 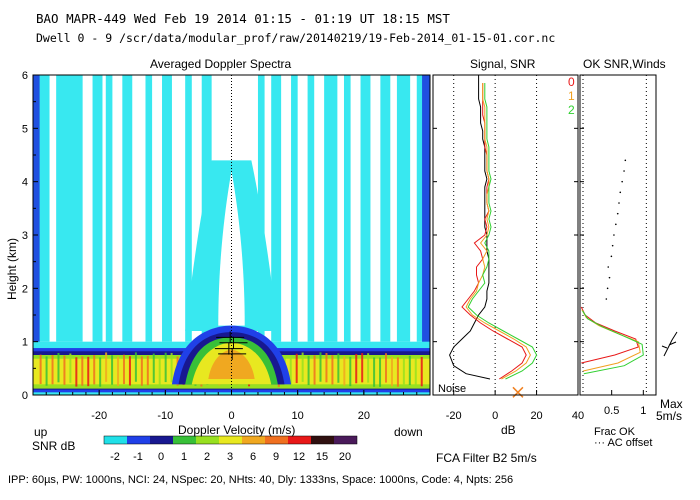 What do you see at coordinates (614, 432) in the screenshot?
I see `frac-ok-label: Frac OK` at bounding box center [614, 432].